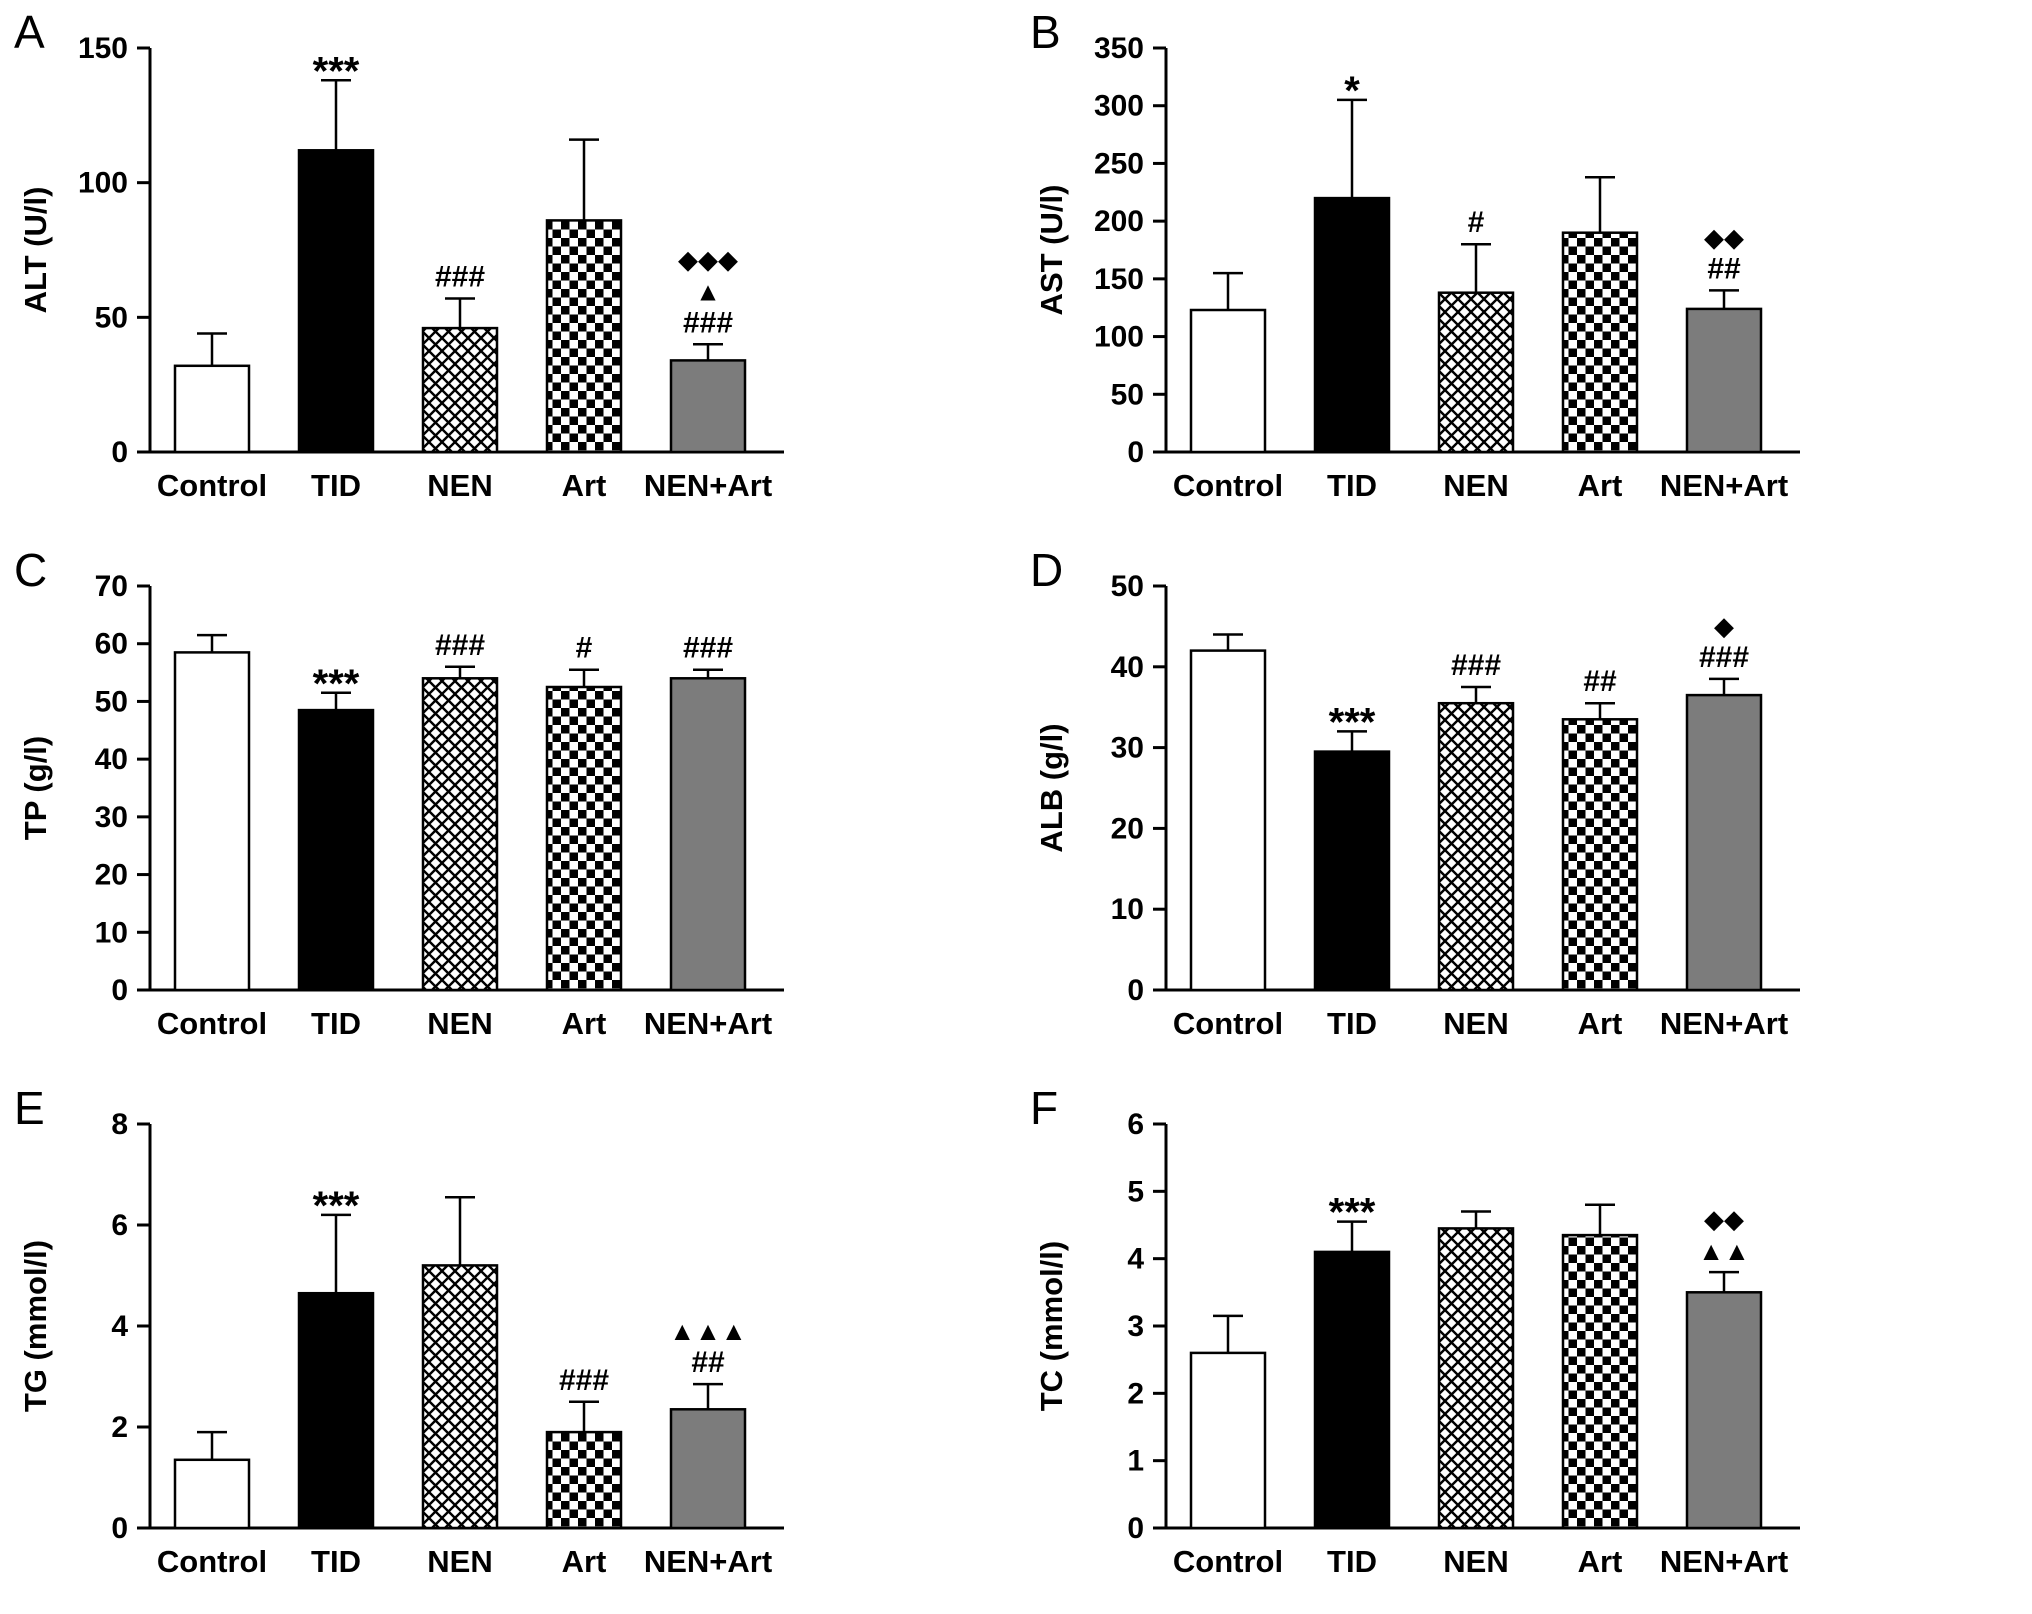  I want to click on y-tick-label: 100, so click(1119, 337).